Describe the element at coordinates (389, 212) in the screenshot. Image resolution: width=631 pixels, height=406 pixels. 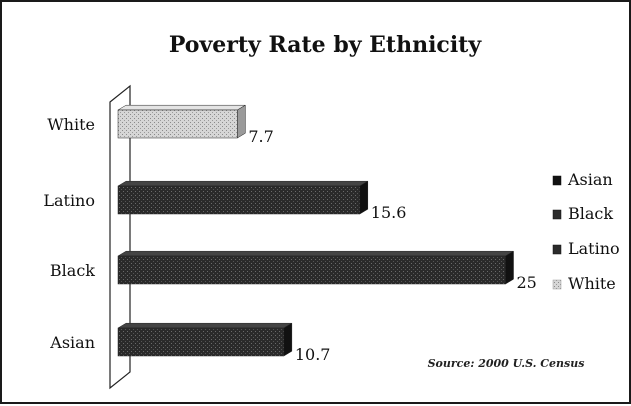
I see `value-label-latino: 15.6` at that location.